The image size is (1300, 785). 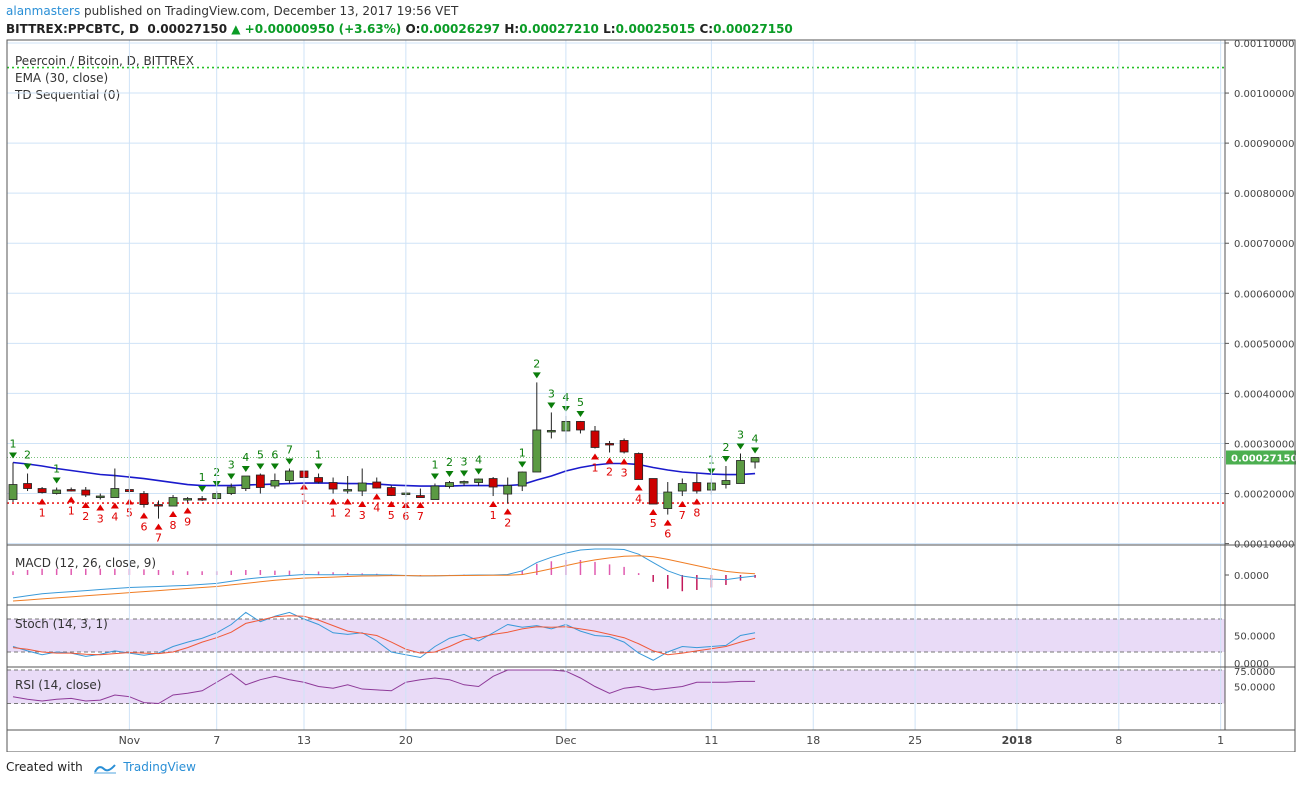 What do you see at coordinates (915, 740) in the screenshot?
I see `x-tick-label: 25` at bounding box center [915, 740].